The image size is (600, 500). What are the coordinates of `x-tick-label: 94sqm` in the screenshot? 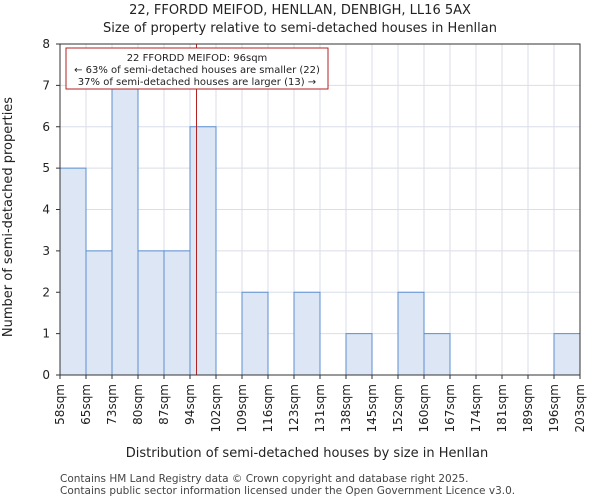 It's located at (190, 404).